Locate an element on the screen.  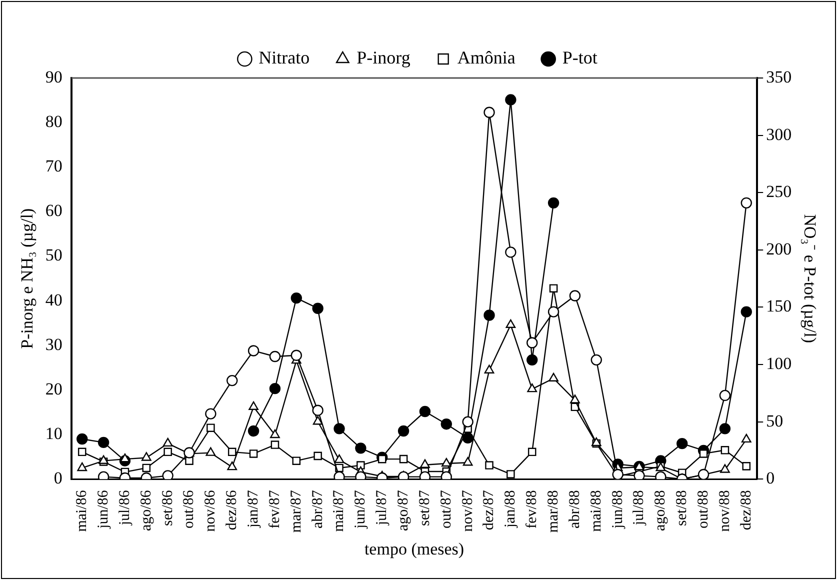
y2-tick-label: 100 is located at coordinates (779, 363).